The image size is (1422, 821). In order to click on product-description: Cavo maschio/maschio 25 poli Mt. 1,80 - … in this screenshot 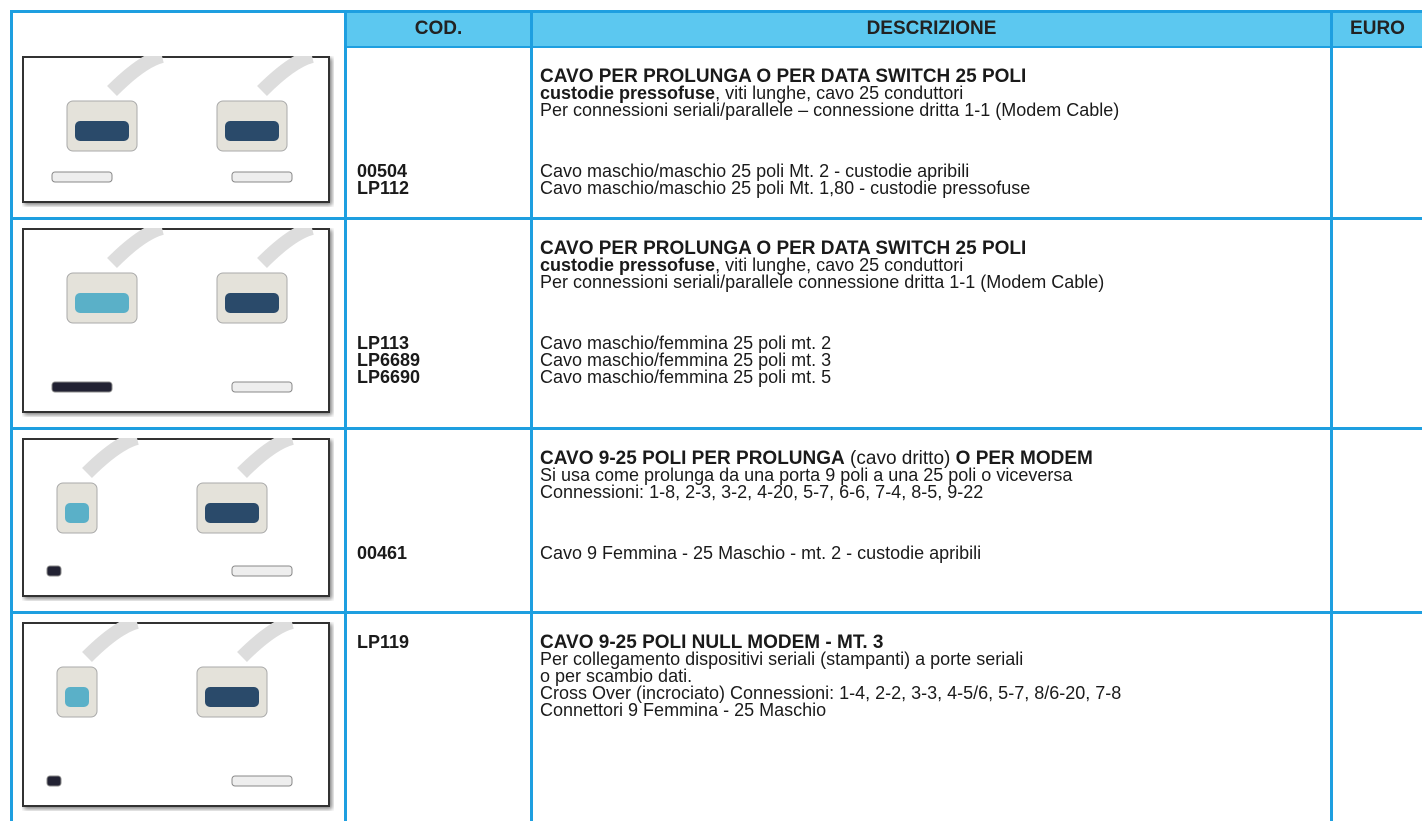, I will do `click(785, 188)`.